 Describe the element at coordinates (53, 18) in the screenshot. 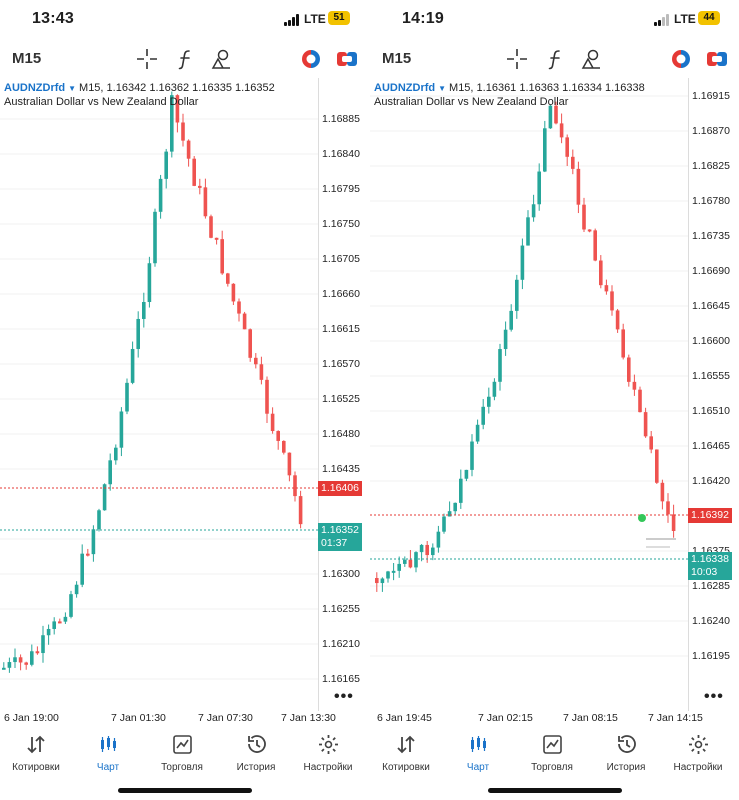

I see `status-time: 13:43` at that location.